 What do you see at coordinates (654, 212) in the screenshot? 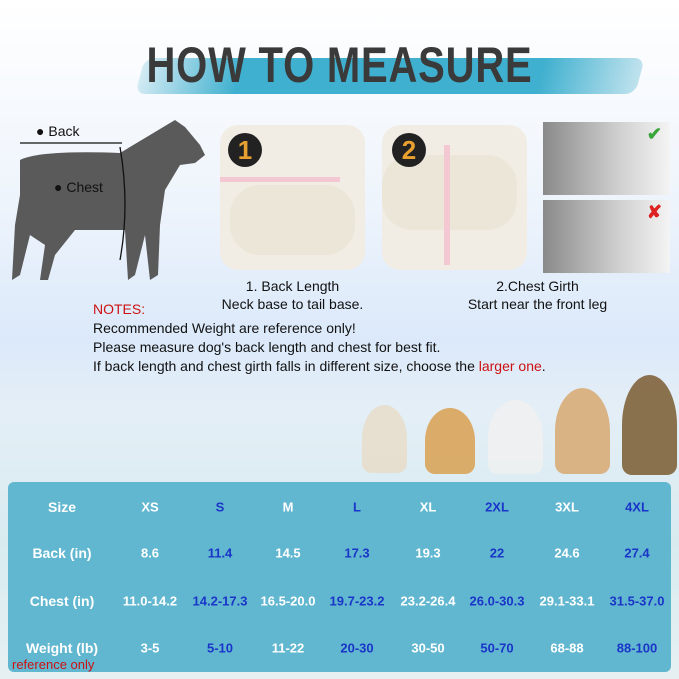
I see `cross-icon: ✘` at bounding box center [654, 212].